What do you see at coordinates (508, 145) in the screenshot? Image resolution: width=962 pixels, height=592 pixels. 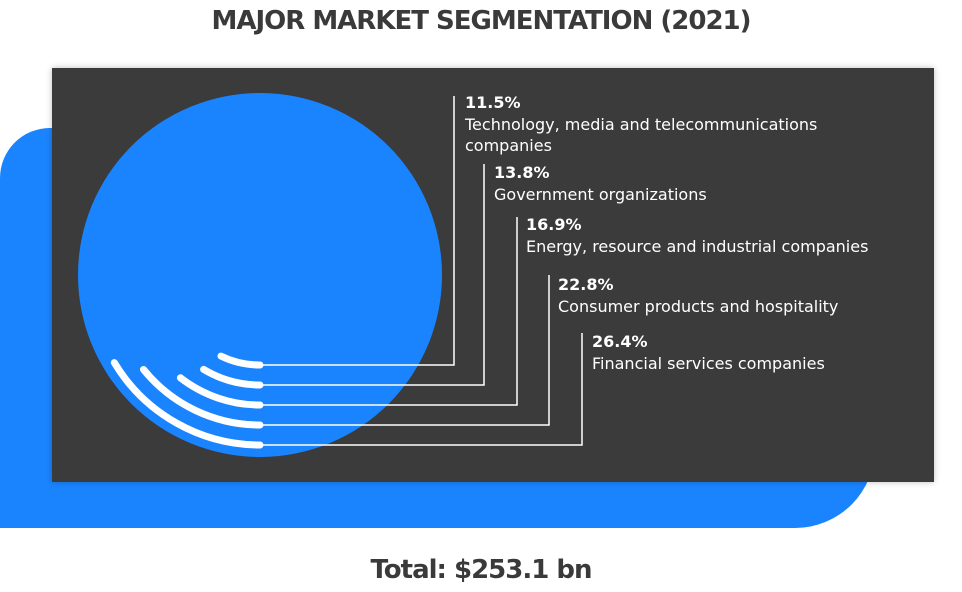 I see `series-name-label: companies` at bounding box center [508, 145].